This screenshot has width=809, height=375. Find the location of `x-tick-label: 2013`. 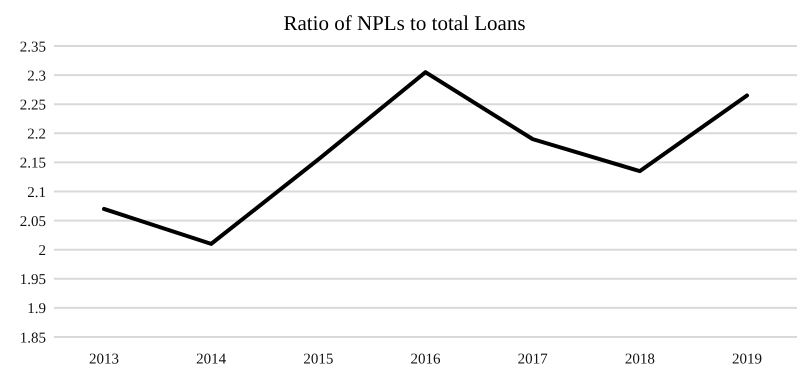

x-tick-label: 2013 is located at coordinates (104, 360).